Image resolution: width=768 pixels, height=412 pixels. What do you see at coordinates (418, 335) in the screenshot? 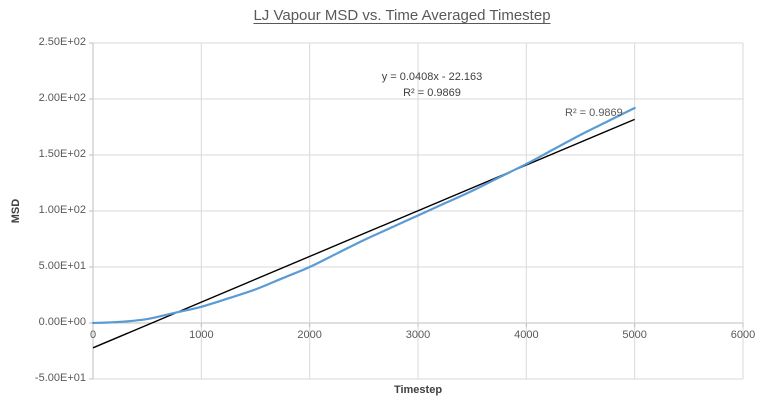
I see `x-tick-label: 3000` at bounding box center [418, 335].